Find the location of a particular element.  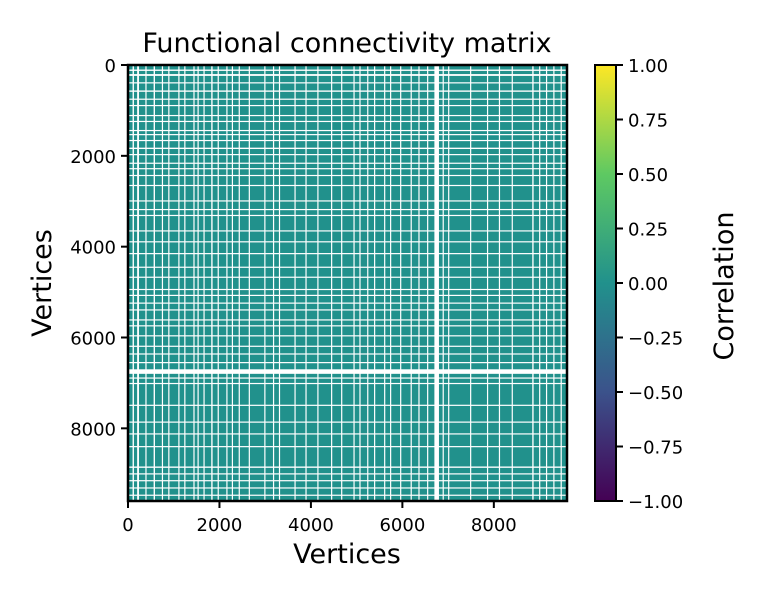

x-tick-label: 4000 is located at coordinates (311, 525).